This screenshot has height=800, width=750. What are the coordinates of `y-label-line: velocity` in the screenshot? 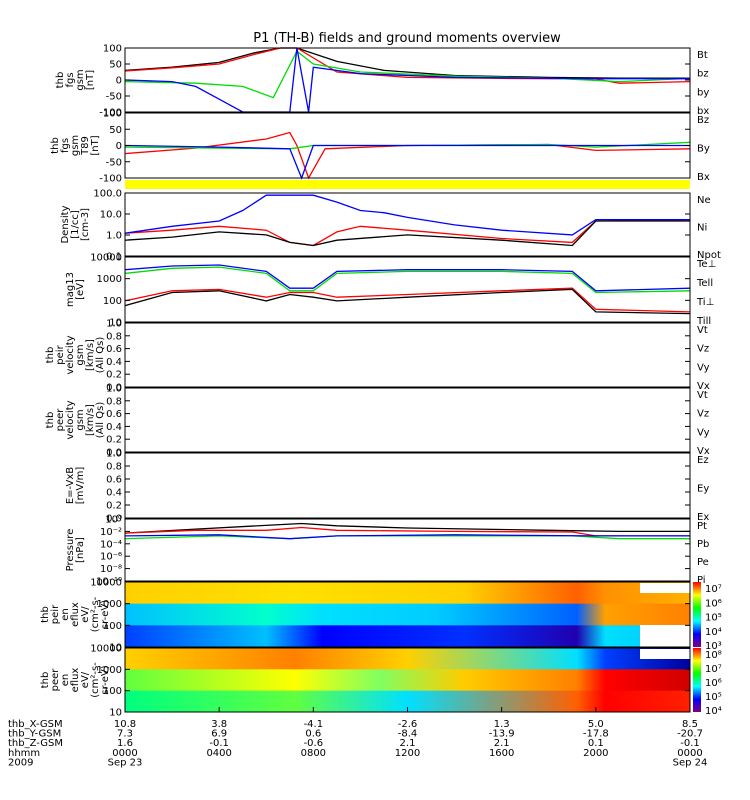 It's located at (70, 419).